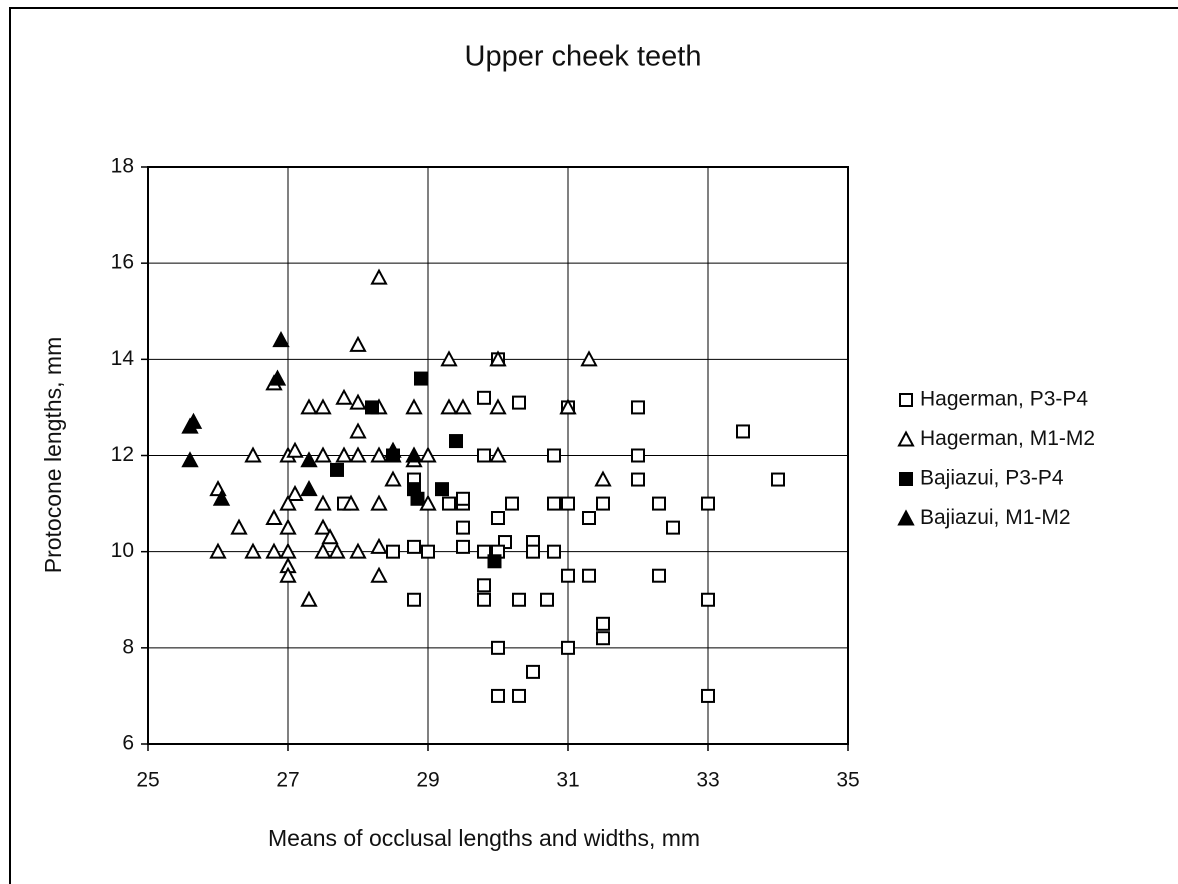  I want to click on x-tick-label: 27, so click(287, 780).